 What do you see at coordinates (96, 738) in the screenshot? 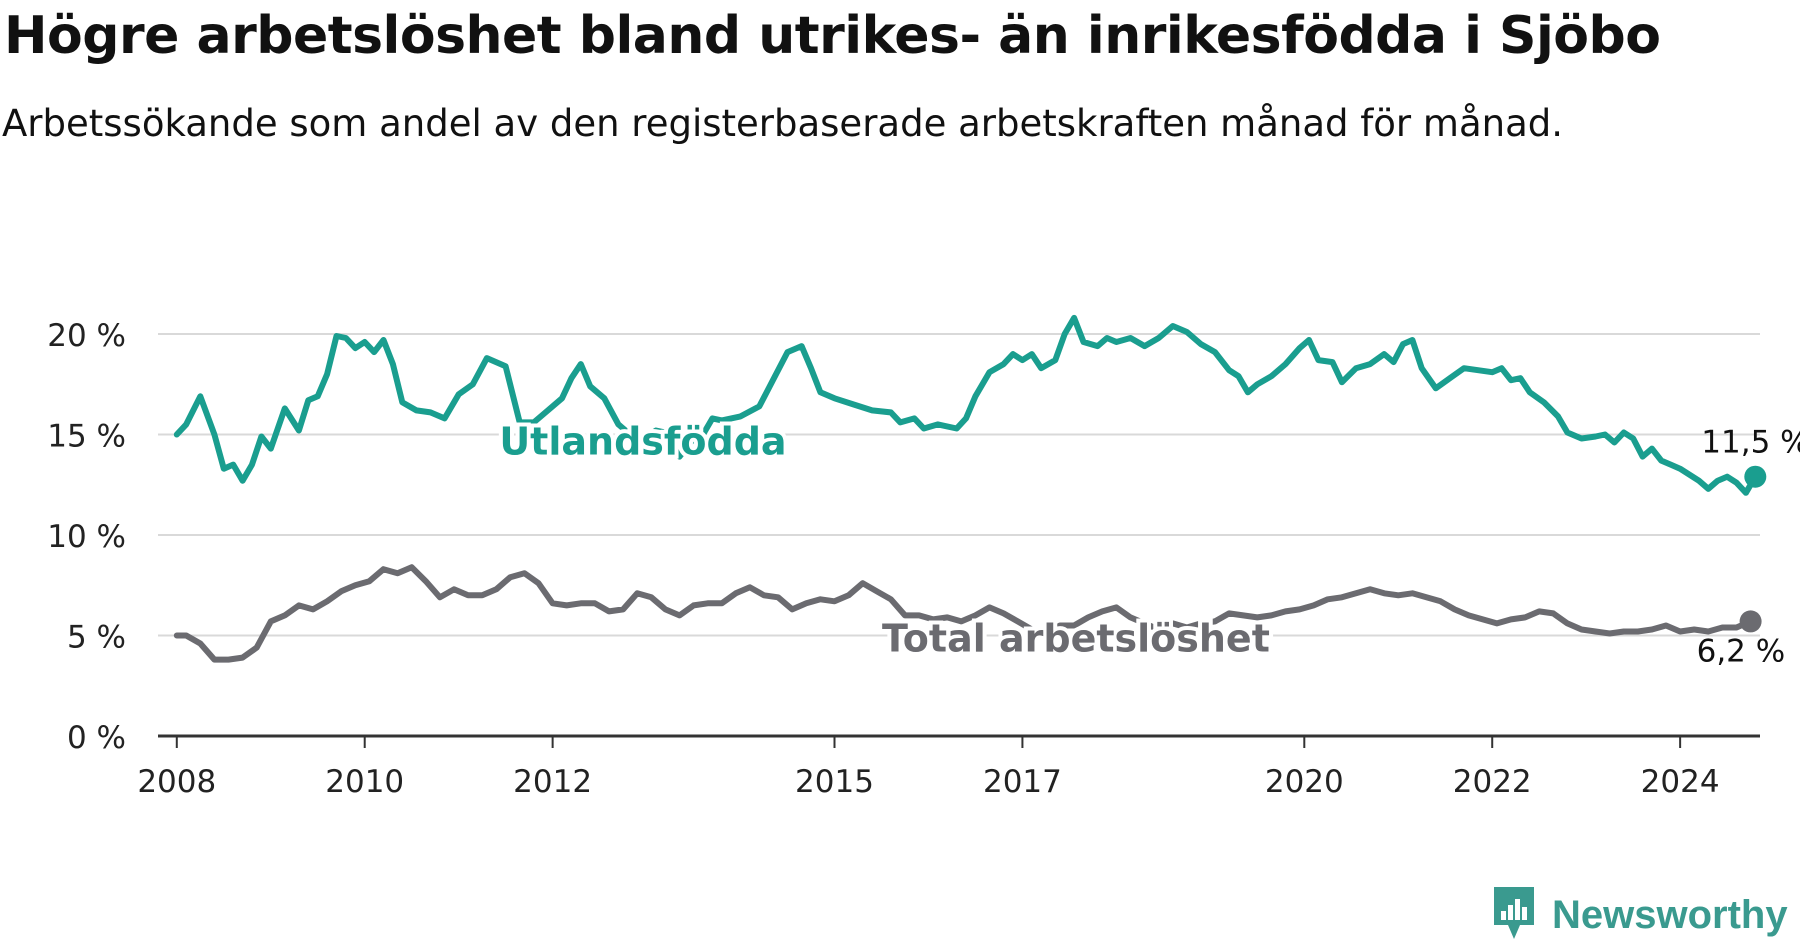
I see `y-tick-label: 0 %` at bounding box center [96, 738].